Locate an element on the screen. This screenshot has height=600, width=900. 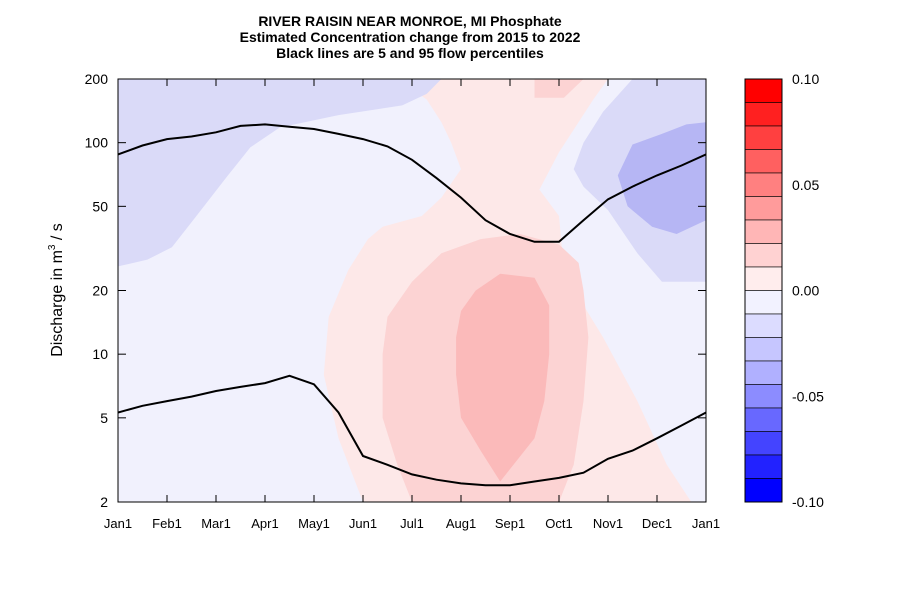
colorbar-tick-label: -0.10 is located at coordinates (808, 502).